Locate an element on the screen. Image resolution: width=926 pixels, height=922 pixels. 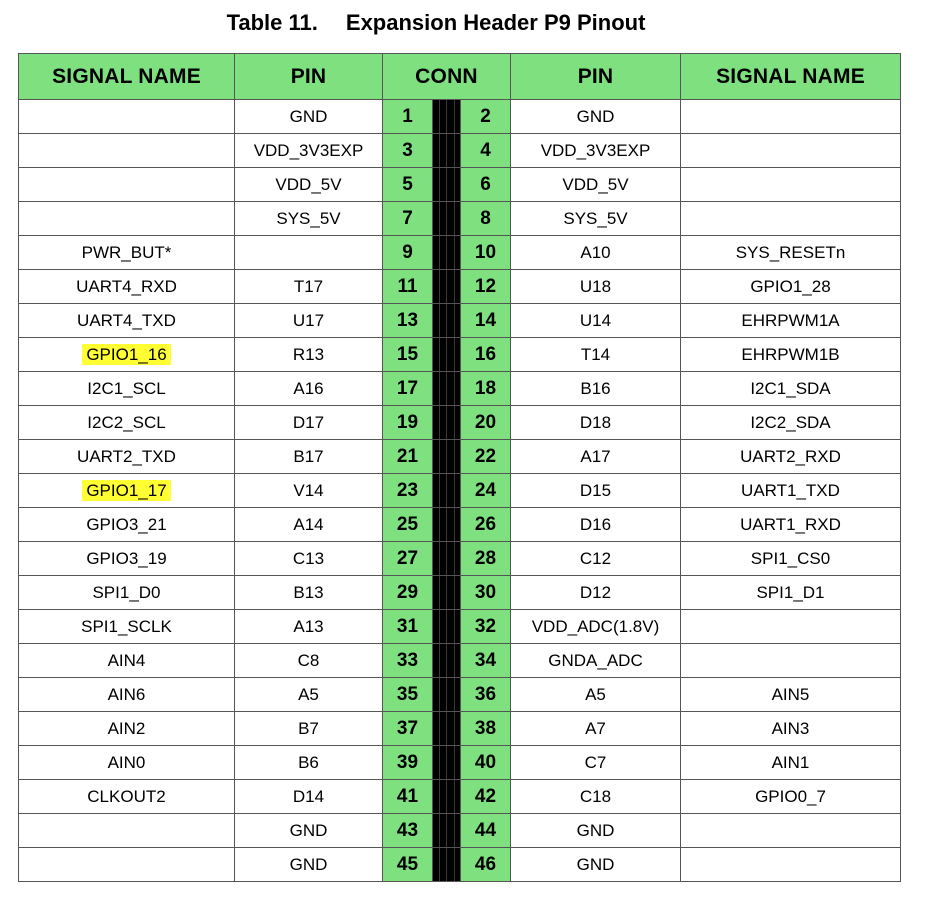
pin-right: T14 is located at coordinates (595, 354).